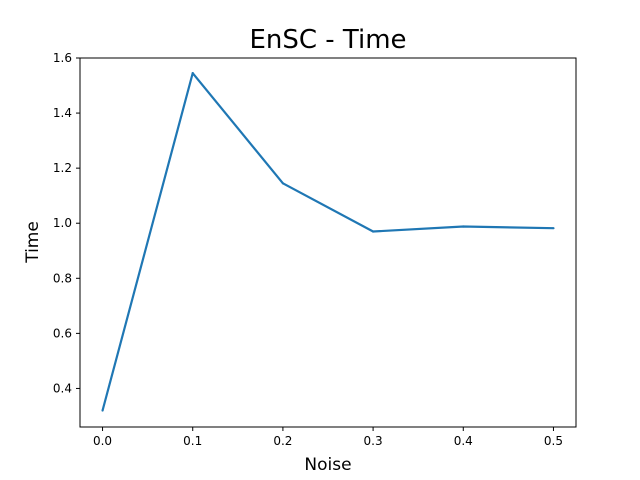  What do you see at coordinates (327, 465) in the screenshot?
I see `x-axis-label: Noise` at bounding box center [327, 465].